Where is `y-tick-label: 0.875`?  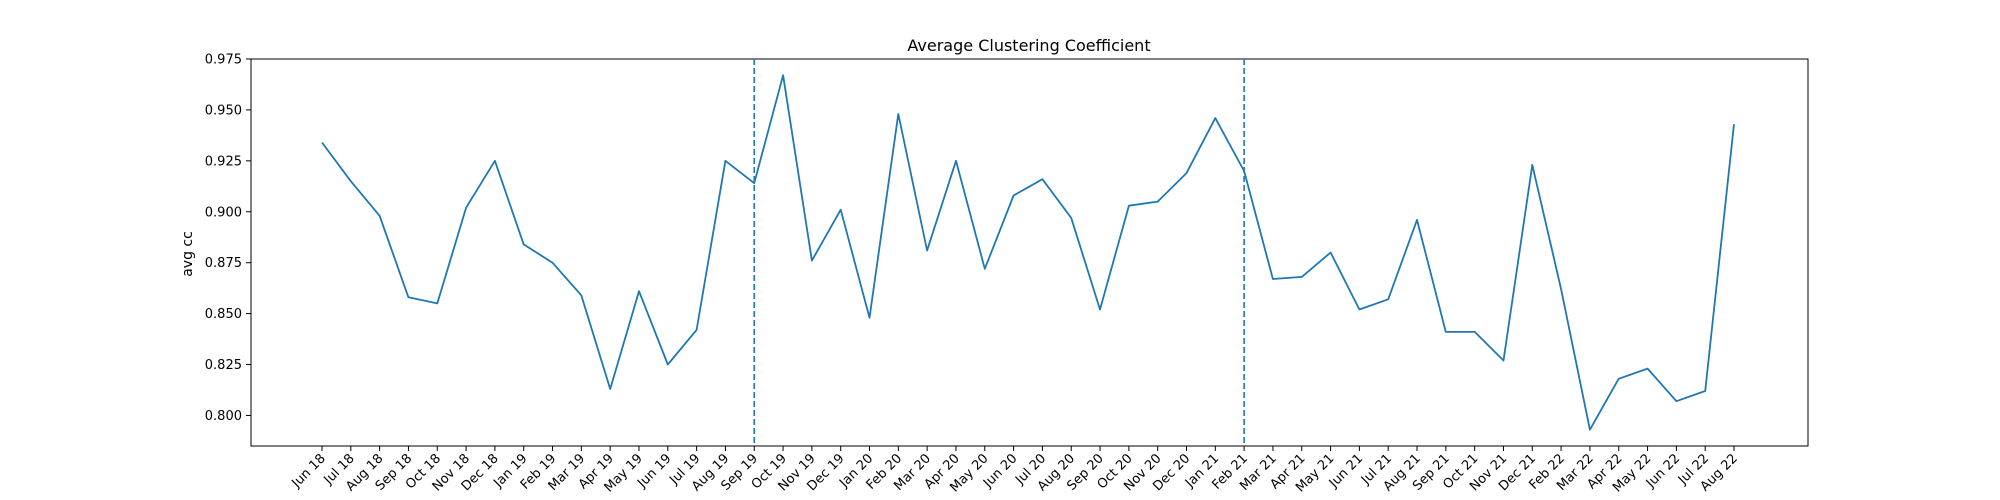
y-tick-label: 0.875 is located at coordinates (223, 263).